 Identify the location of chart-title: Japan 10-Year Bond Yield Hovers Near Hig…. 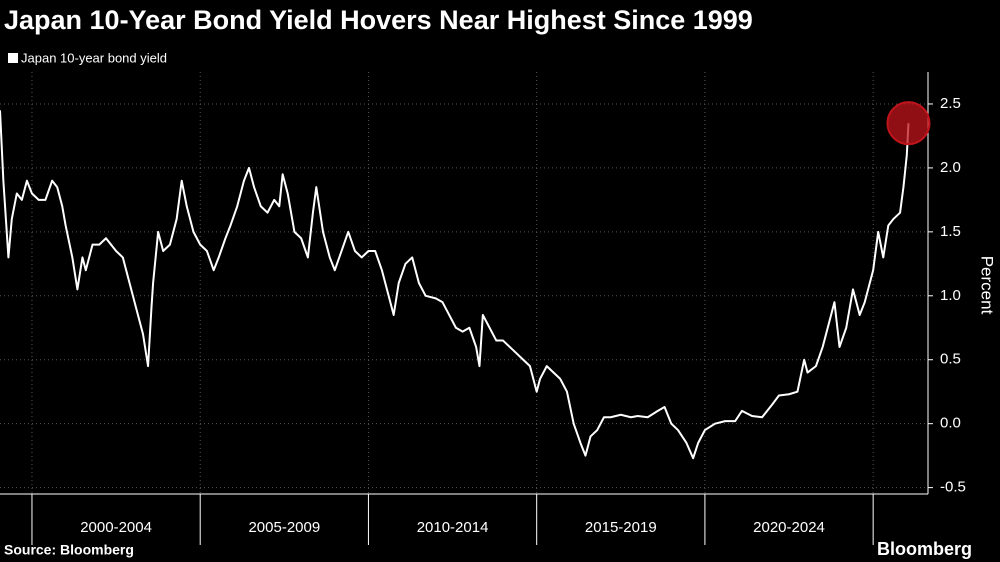
(378, 20).